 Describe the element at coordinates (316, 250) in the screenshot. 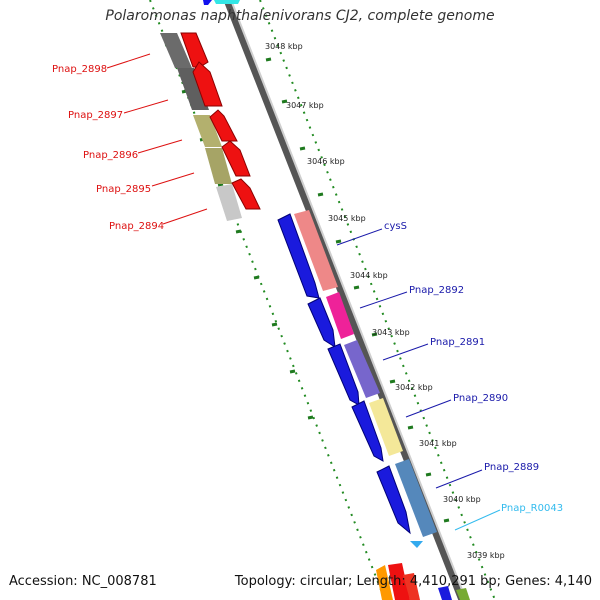

I see `gene-block-salmon` at that location.